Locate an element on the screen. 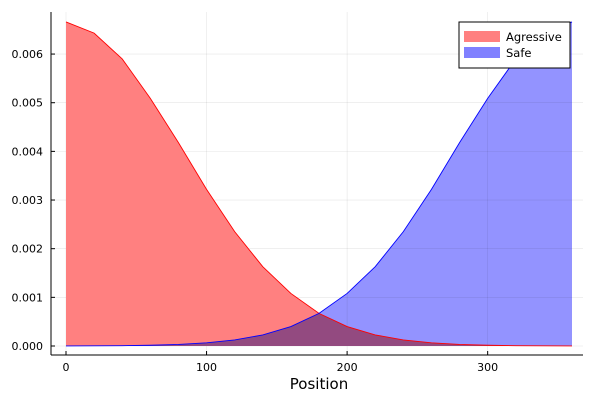 The height and width of the screenshot is (400, 600). y-tick-label: 0.003 is located at coordinates (28, 200).